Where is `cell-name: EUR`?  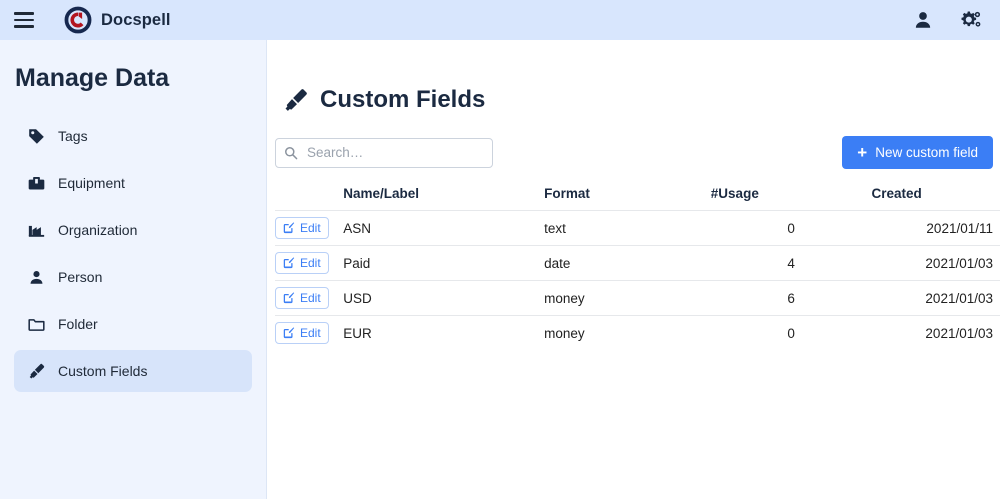
cell-name: EUR is located at coordinates (444, 333).